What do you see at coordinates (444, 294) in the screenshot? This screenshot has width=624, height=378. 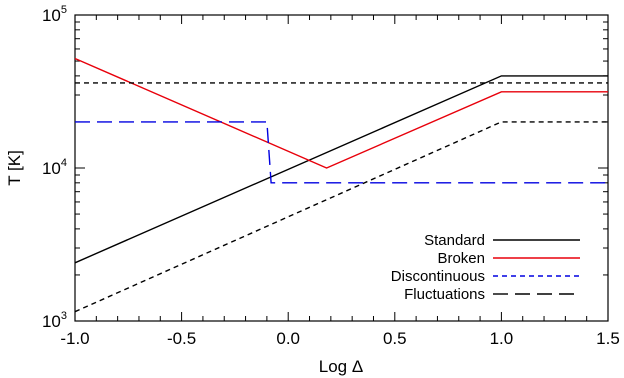 I see `legend-label-fluctuations: Fluctuations` at bounding box center [444, 294].